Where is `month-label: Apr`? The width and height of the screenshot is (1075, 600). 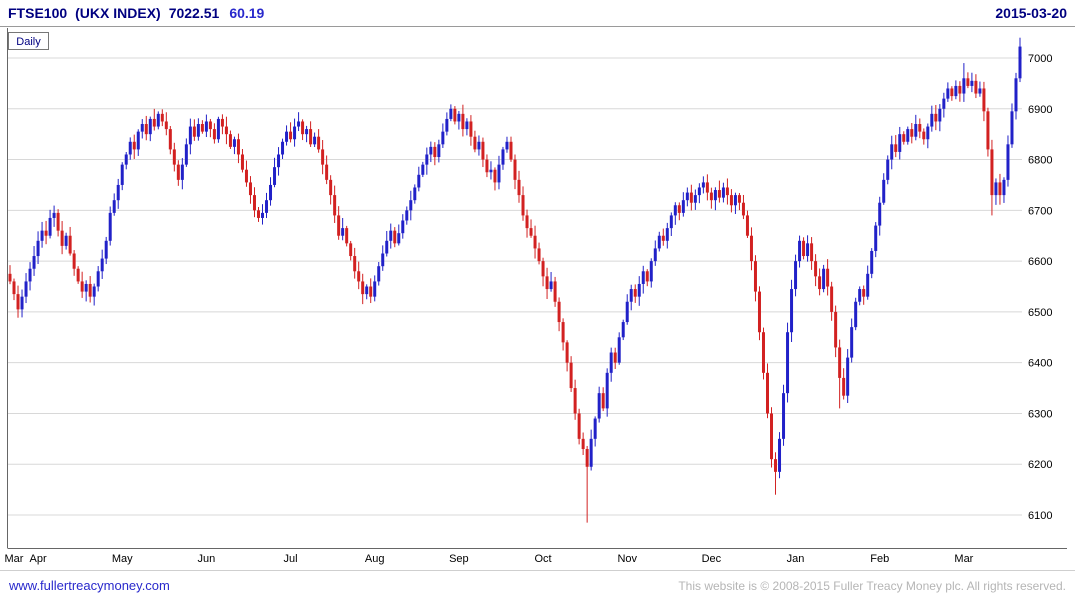
month-label: Apr is located at coordinates (37, 559).